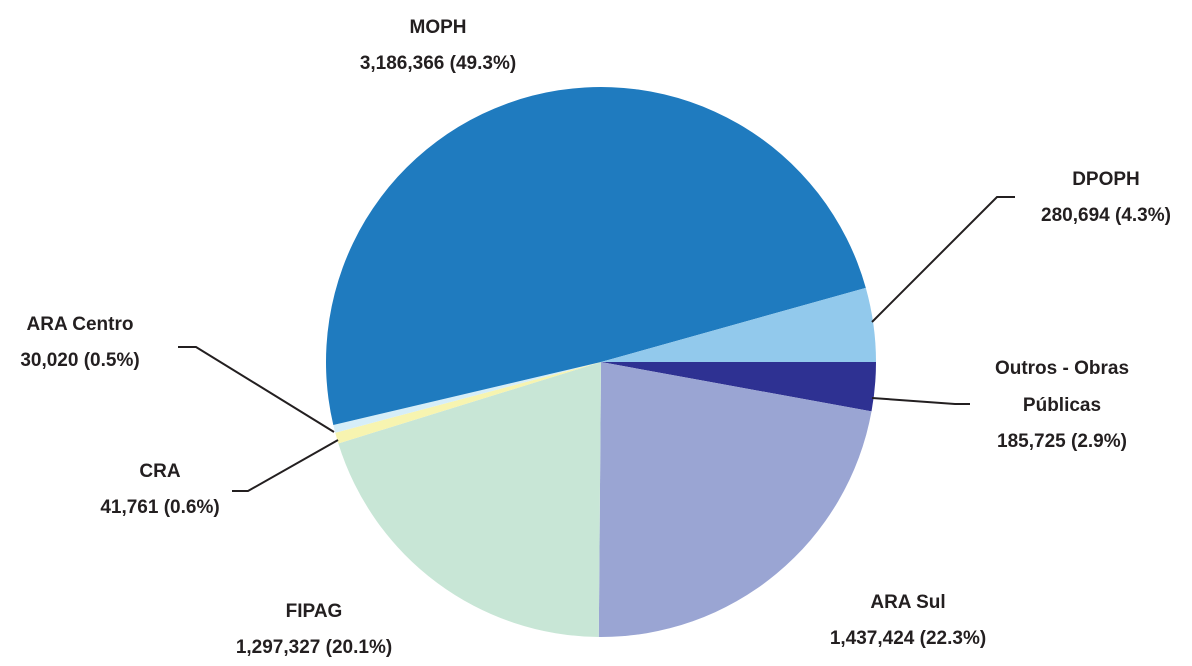  I want to click on data-label: DPOPH 280,694 (4.3%), so click(1106, 198).